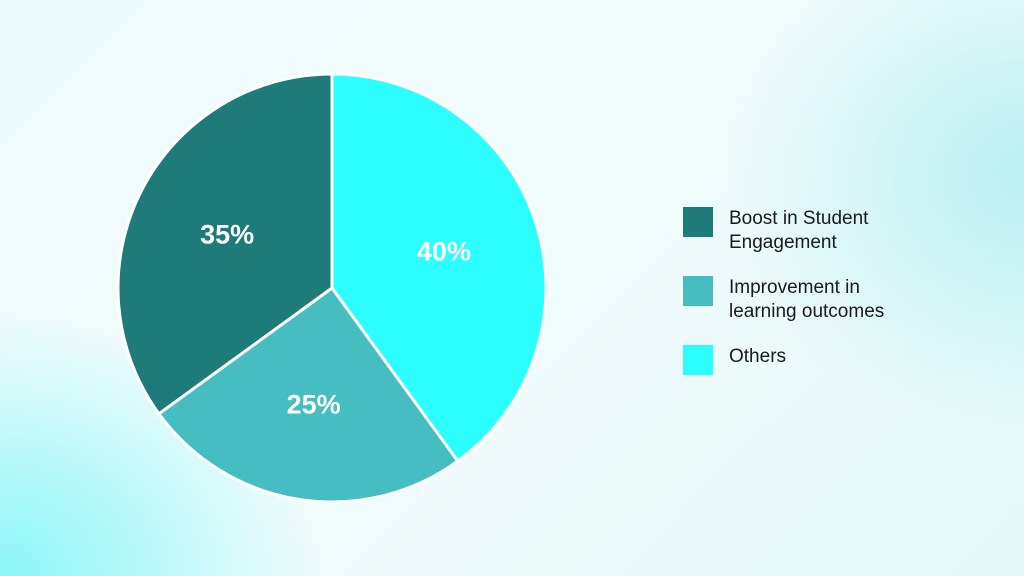 This screenshot has width=1024, height=576. Describe the element at coordinates (813, 360) in the screenshot. I see `legend-item-others: Others` at that location.